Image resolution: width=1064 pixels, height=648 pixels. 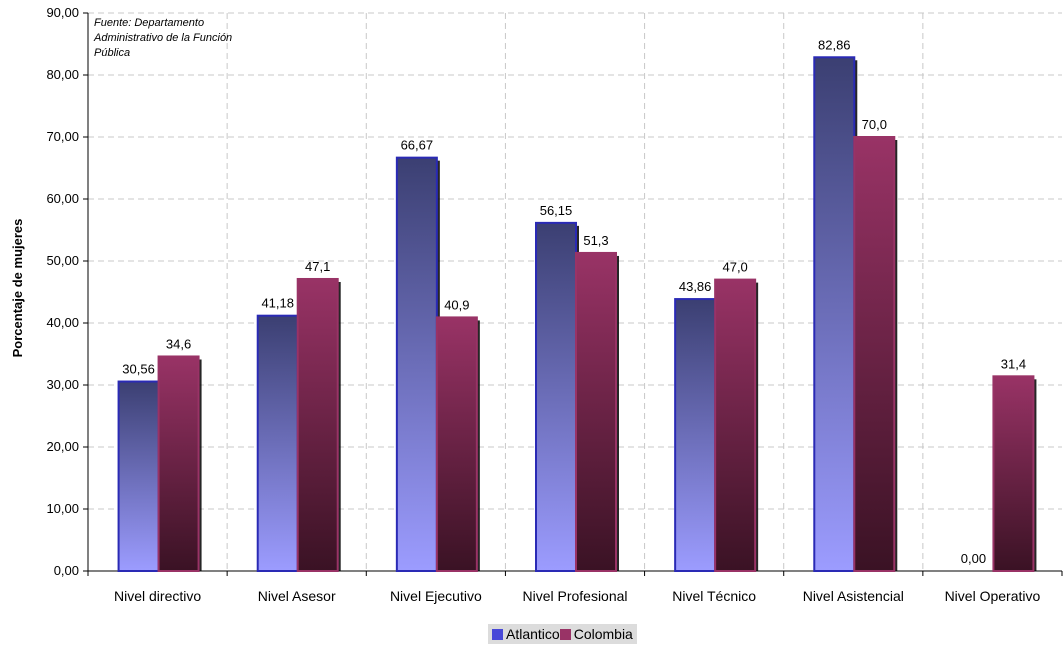 What do you see at coordinates (595, 240) in the screenshot?
I see `bar-colombia-label: 51,3` at bounding box center [595, 240].